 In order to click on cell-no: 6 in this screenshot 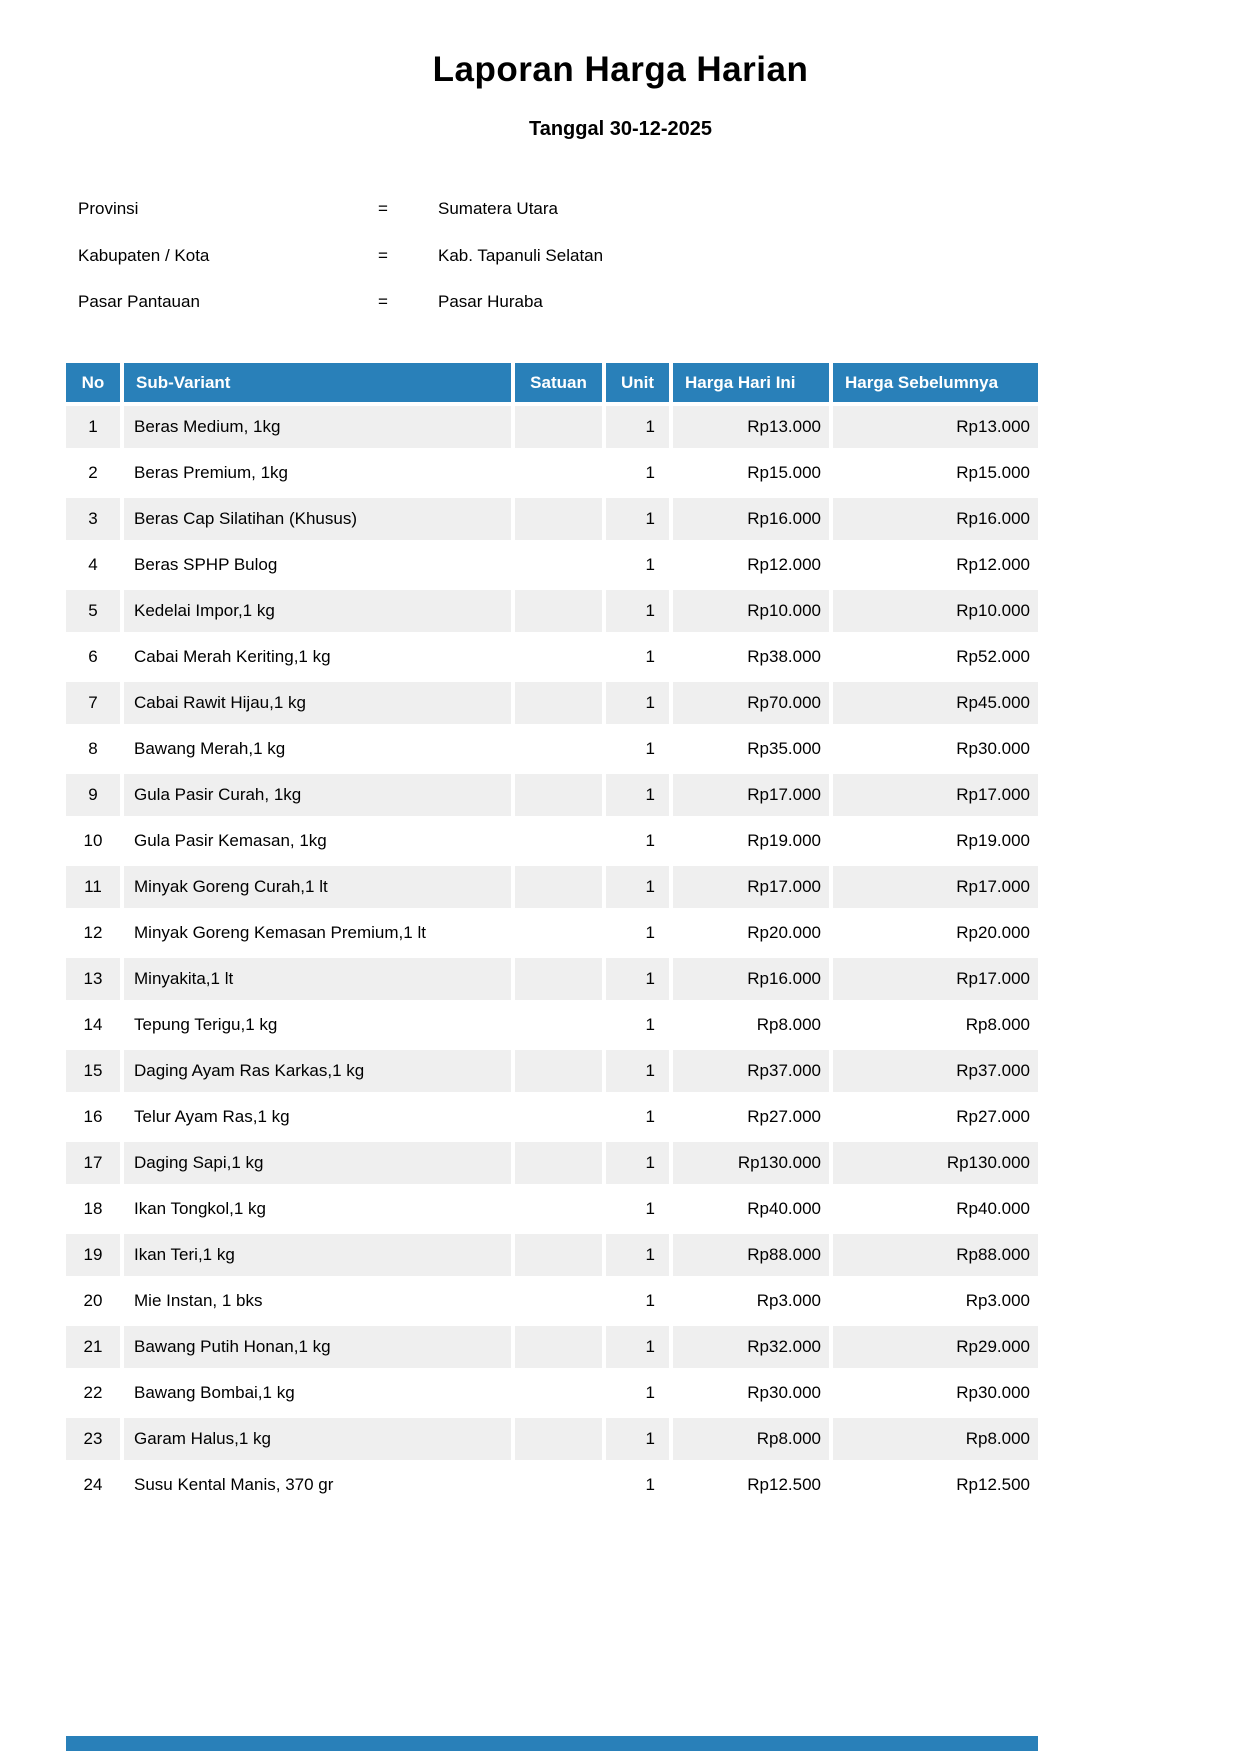, I will do `click(93, 657)`.